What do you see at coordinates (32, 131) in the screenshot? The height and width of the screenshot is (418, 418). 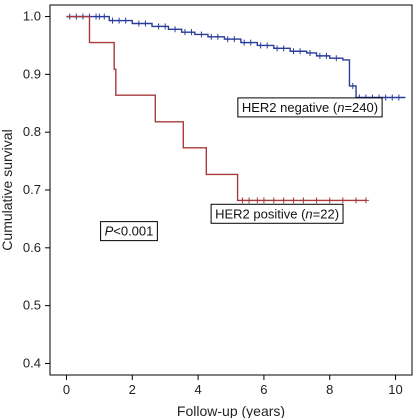 I see `y-tick-label: 0.8` at bounding box center [32, 131].